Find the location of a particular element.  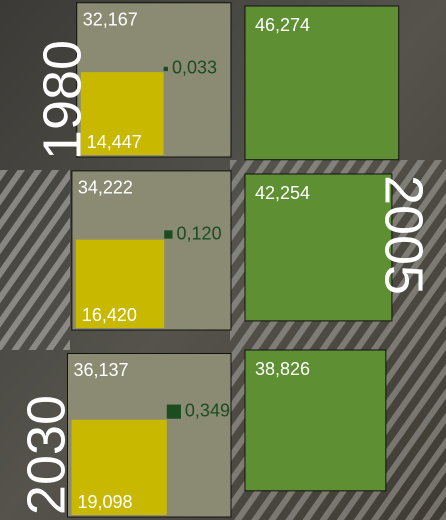

year-label: 2030 is located at coordinates (46, 455).